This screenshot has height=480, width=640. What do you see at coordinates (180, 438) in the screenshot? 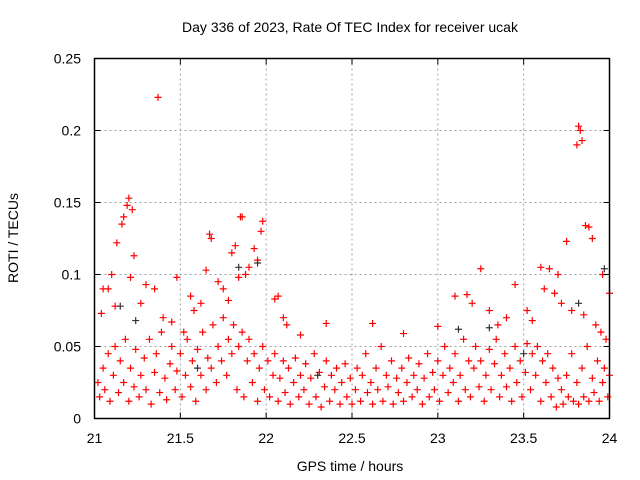
I see `x-tick-label: 21.5` at bounding box center [180, 438].